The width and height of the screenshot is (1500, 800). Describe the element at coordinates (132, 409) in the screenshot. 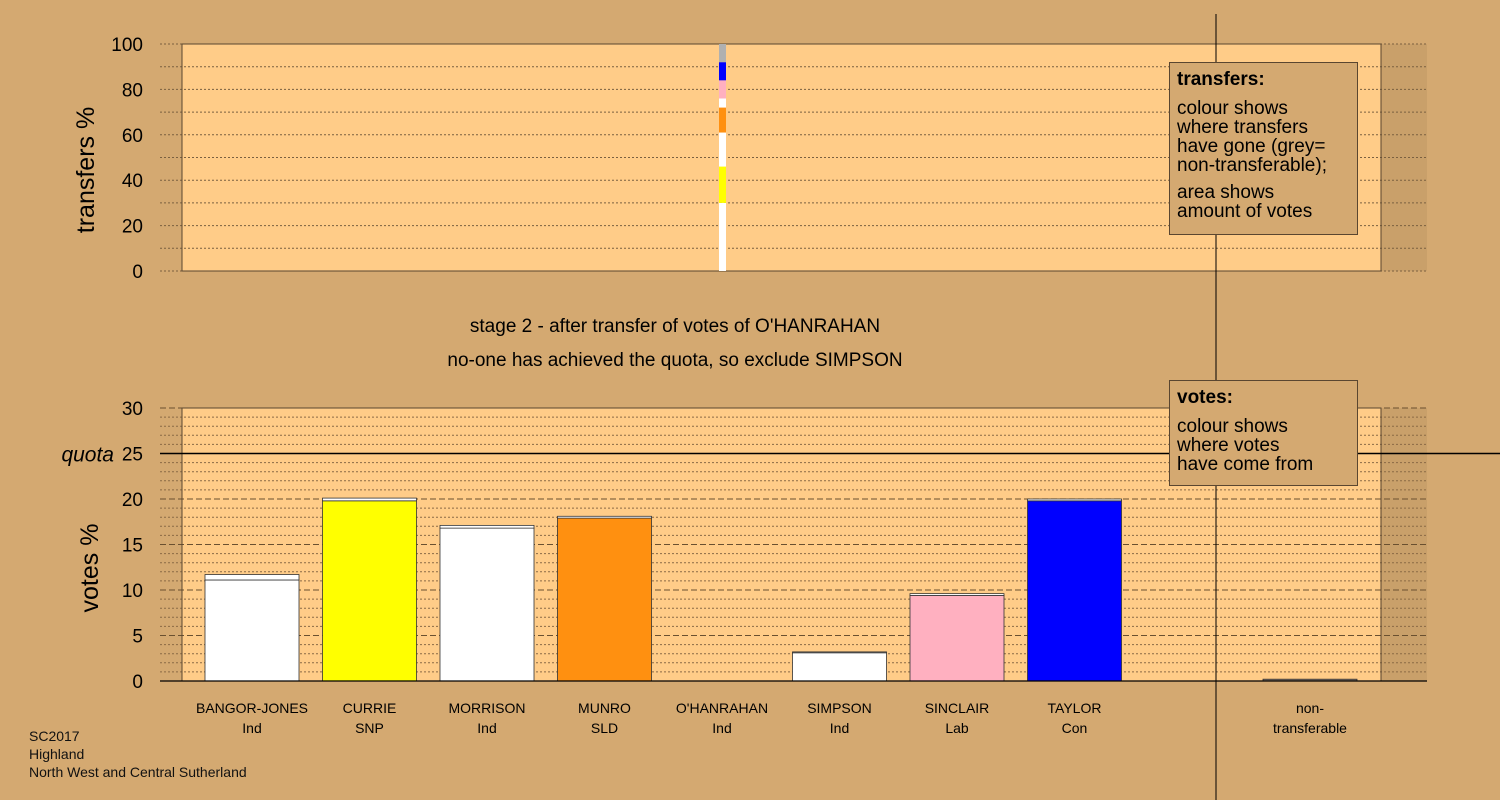

I see `votes-tick-label: 30` at that location.